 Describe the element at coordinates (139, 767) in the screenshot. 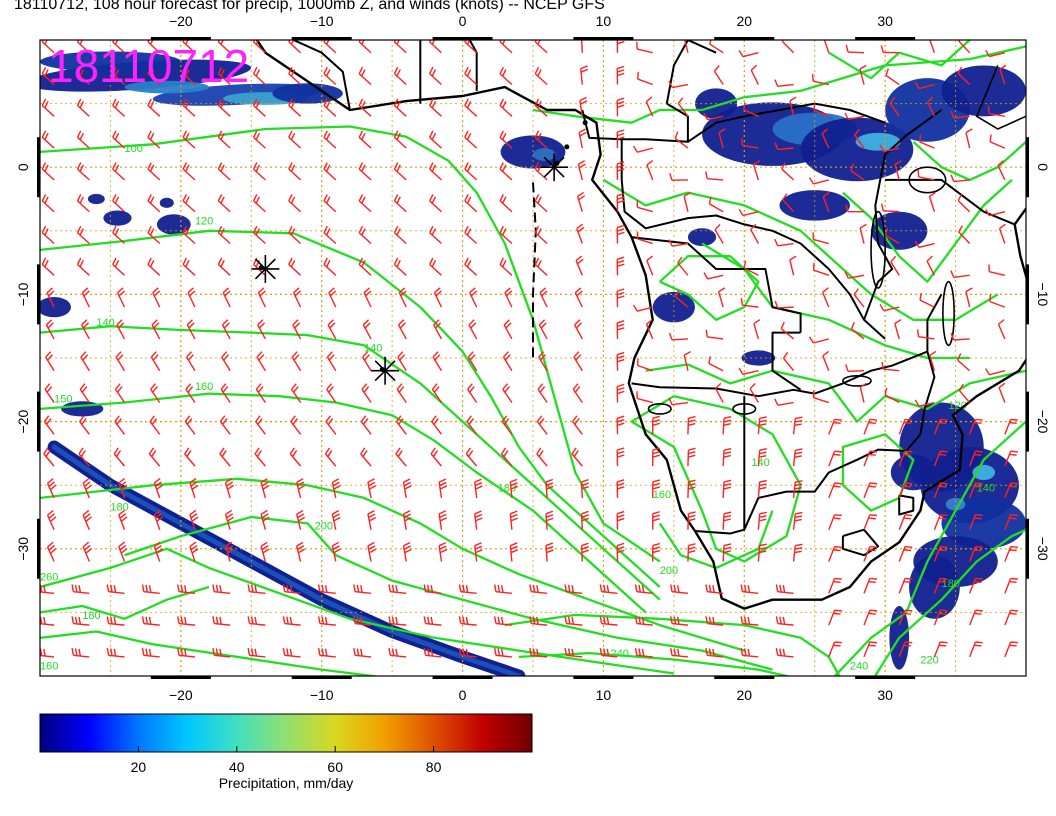

I see `colorbar-tick-label: 20` at that location.